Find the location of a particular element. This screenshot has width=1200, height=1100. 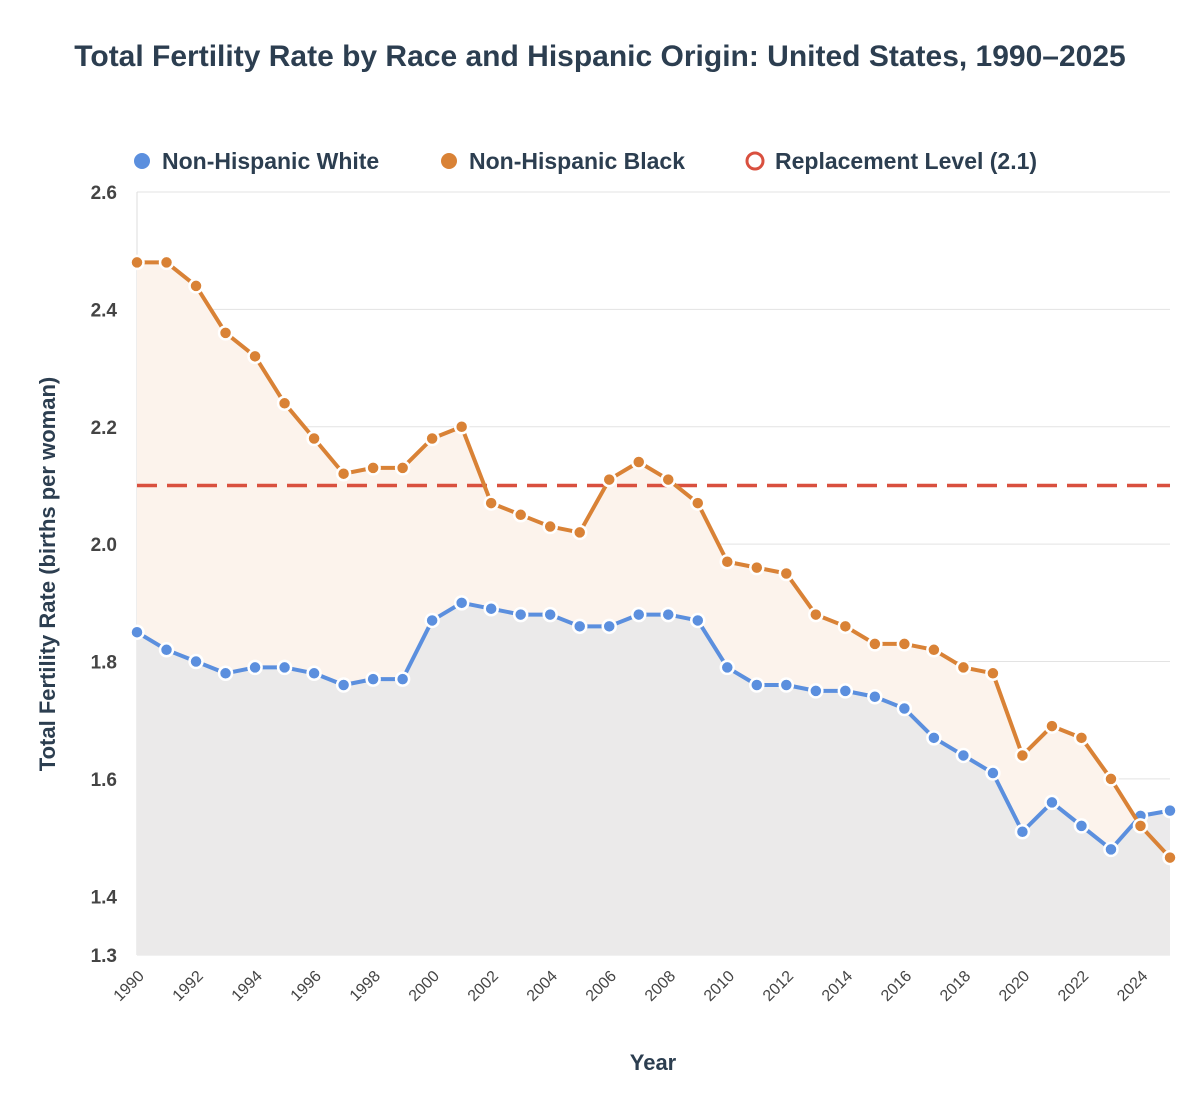

x-axis-label: Year is located at coordinates (653, 1062).